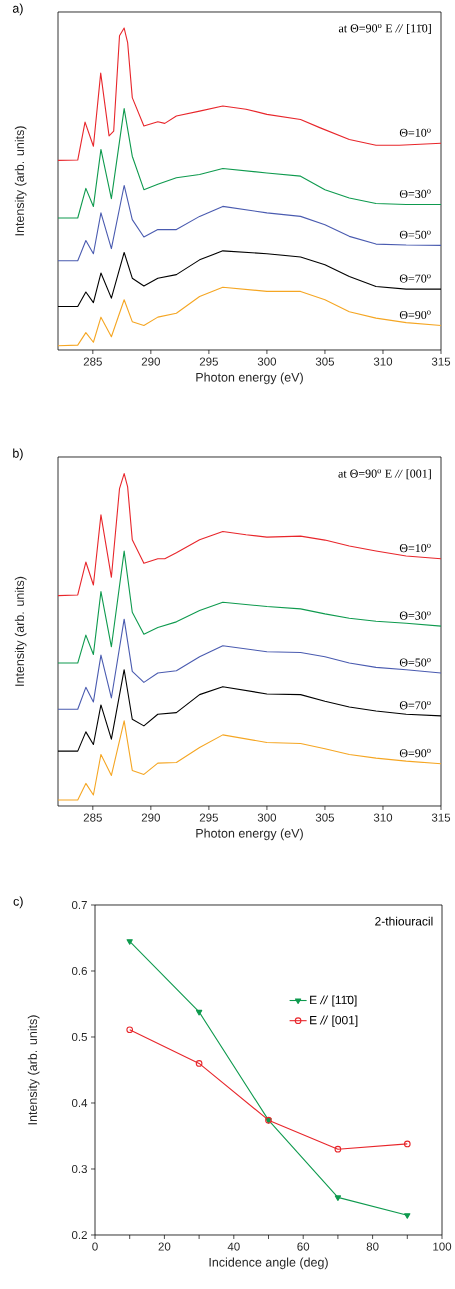  What do you see at coordinates (79, 1169) in the screenshot?
I see `y-tick-label: 0.3` at bounding box center [79, 1169].